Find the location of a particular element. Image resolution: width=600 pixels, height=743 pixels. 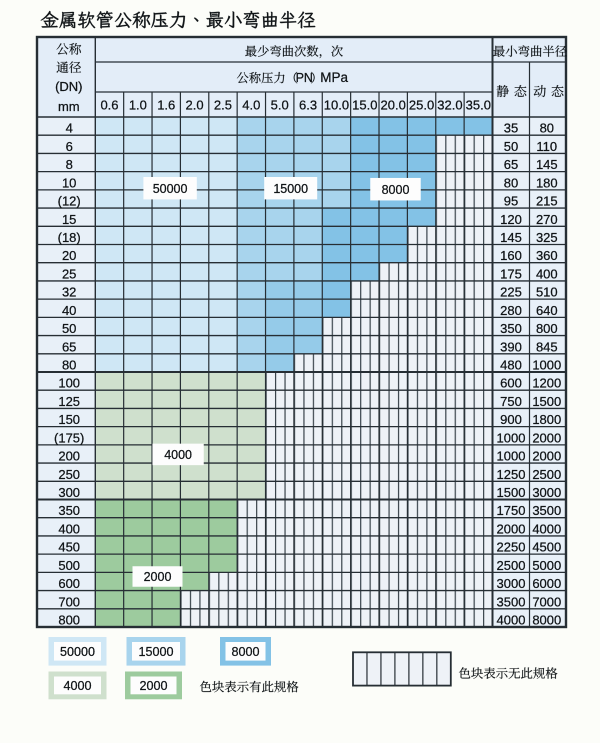

svg-text: 750 is located at coordinates (511, 401).